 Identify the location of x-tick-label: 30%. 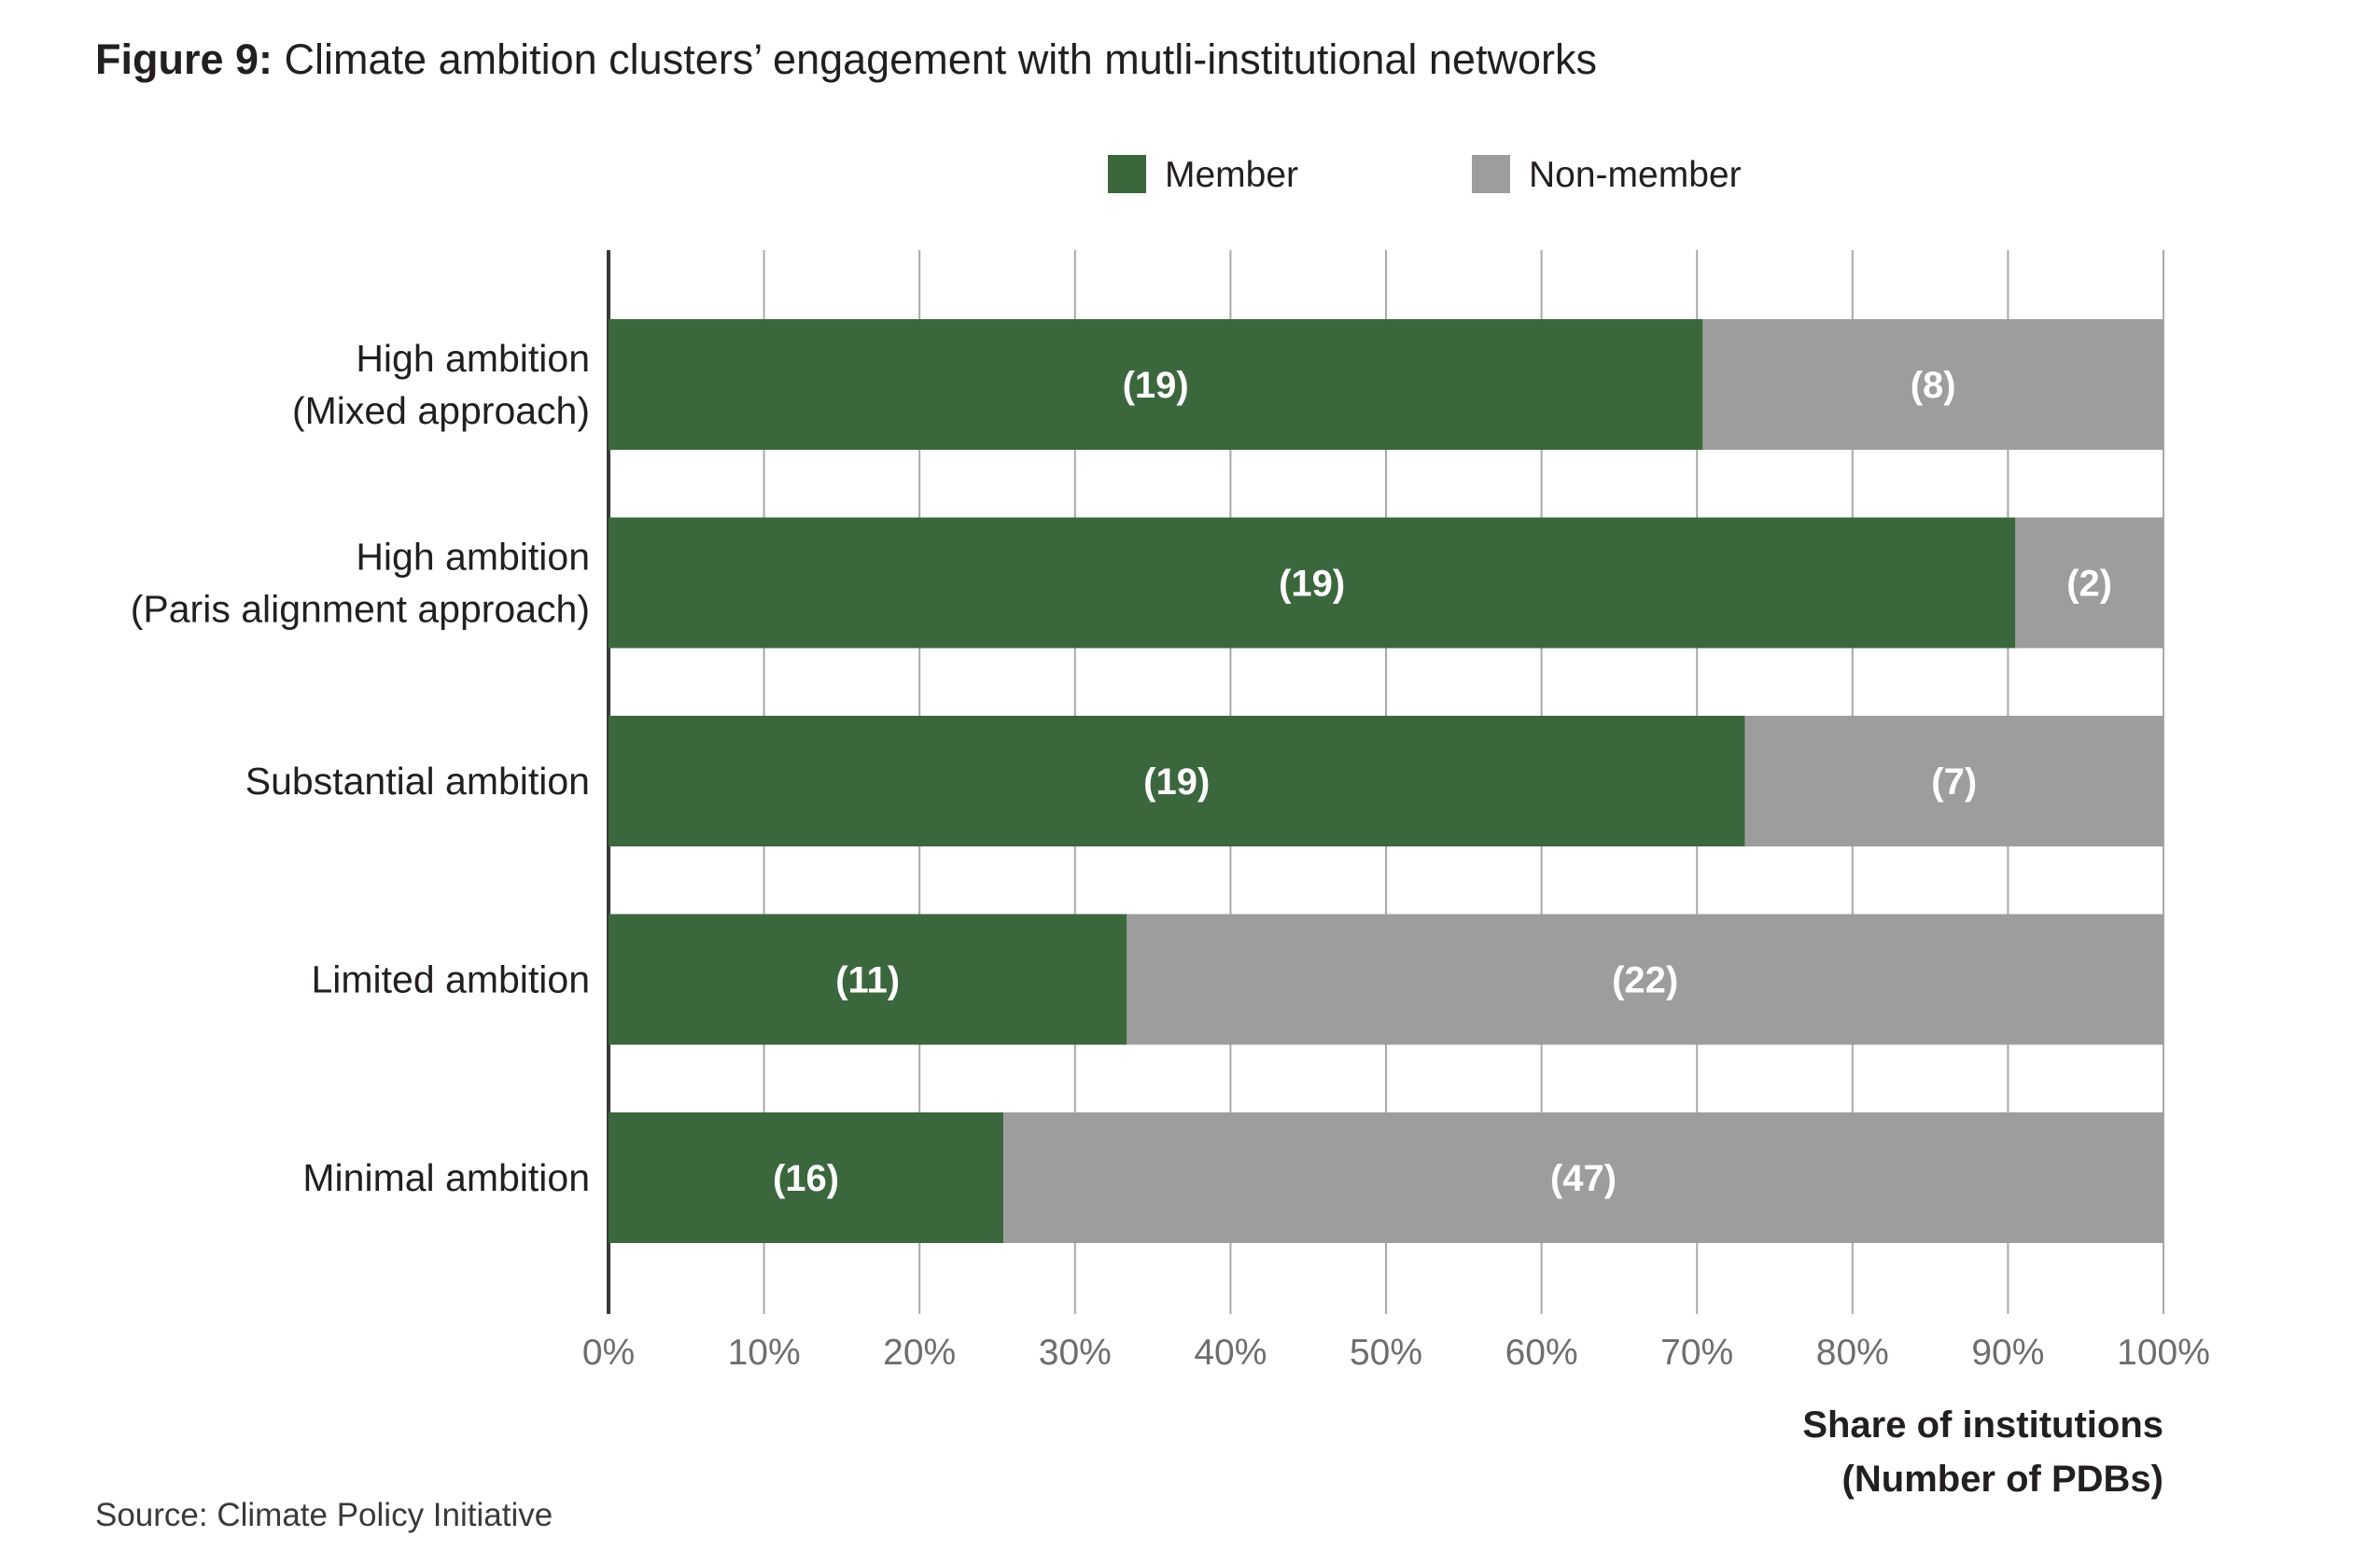
(1075, 1353).